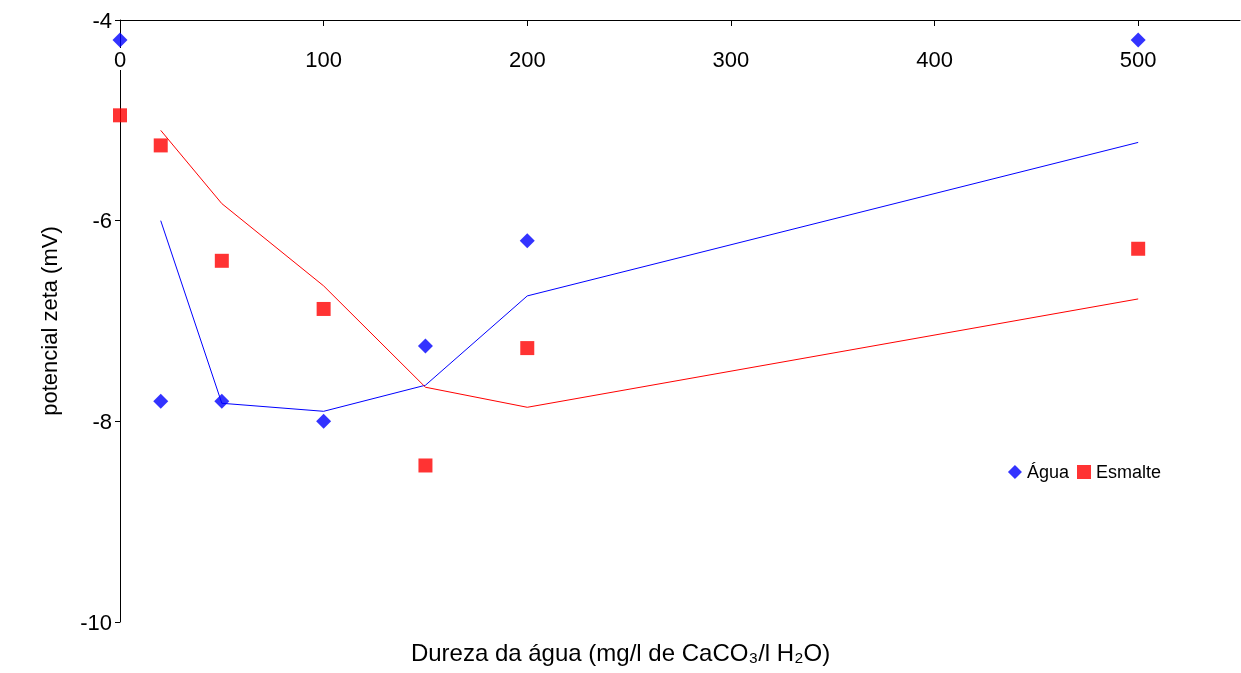  What do you see at coordinates (96, 622) in the screenshot?
I see `y-tick-label: -10` at bounding box center [96, 622].